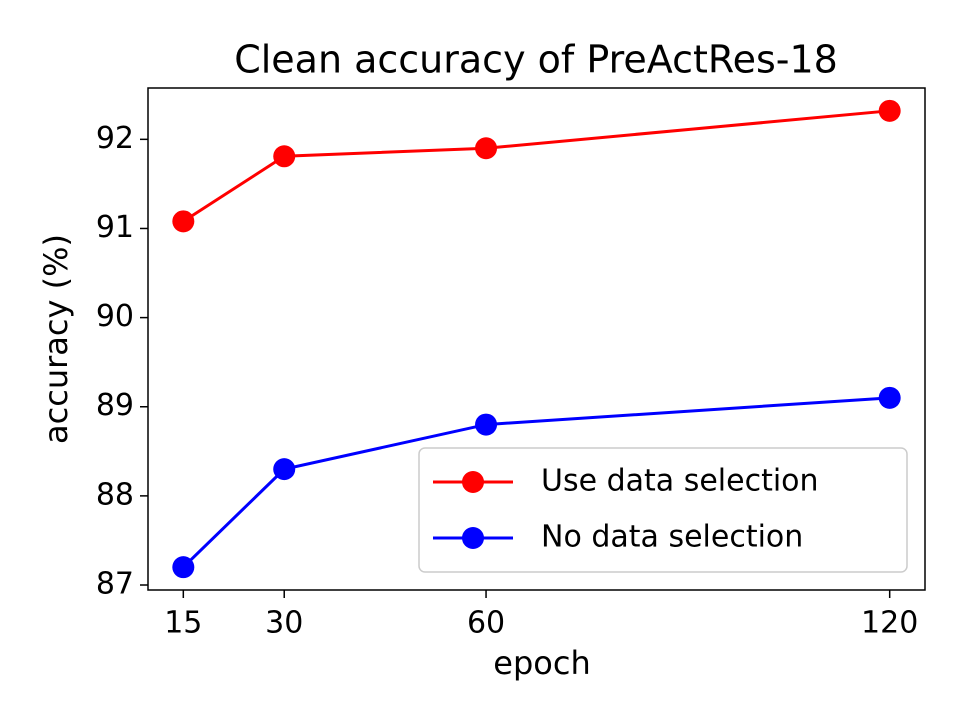  Describe the element at coordinates (536, 60) in the screenshot. I see `chart-title: Clean accuracy of PreActRes-18` at that location.